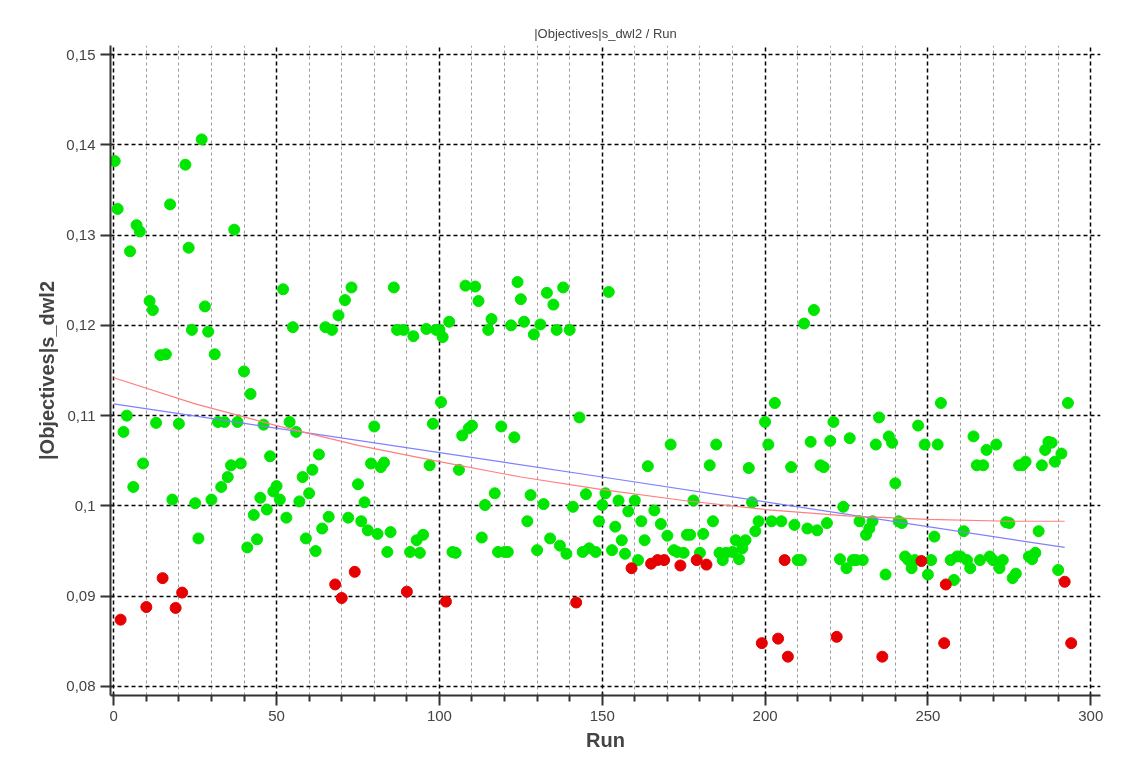  What do you see at coordinates (85, 505) in the screenshot?
I see `y-tick-label: 0,1` at bounding box center [85, 505].